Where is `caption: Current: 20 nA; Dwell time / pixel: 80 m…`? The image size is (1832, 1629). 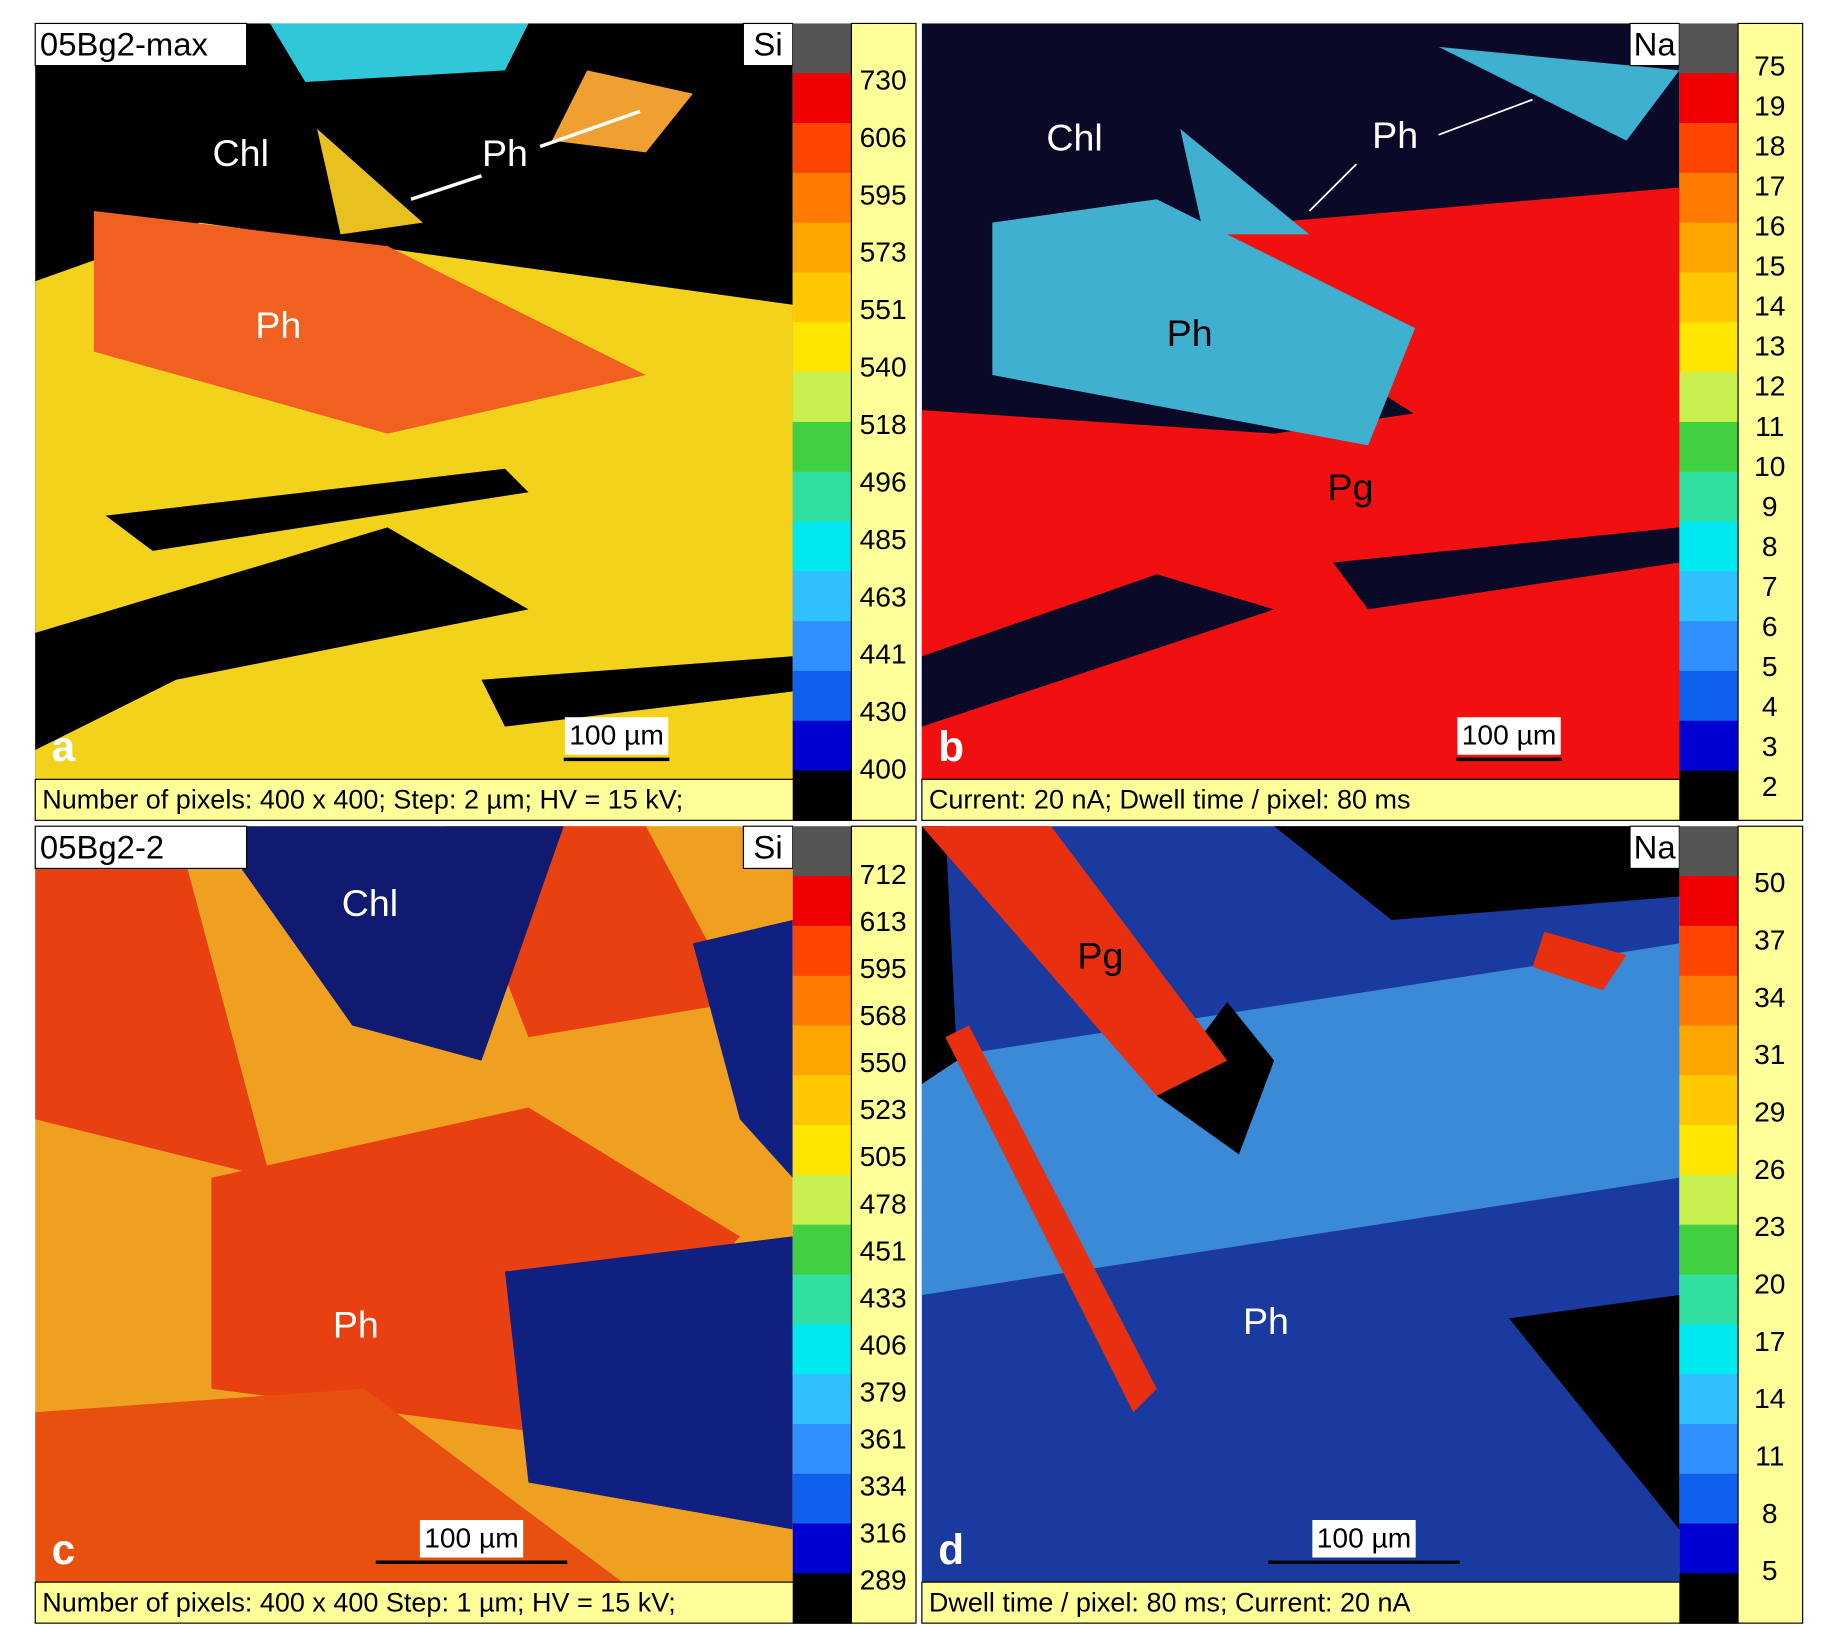 caption: Current: 20 nA; Dwell time / pixel: 80 m… is located at coordinates (1170, 800).